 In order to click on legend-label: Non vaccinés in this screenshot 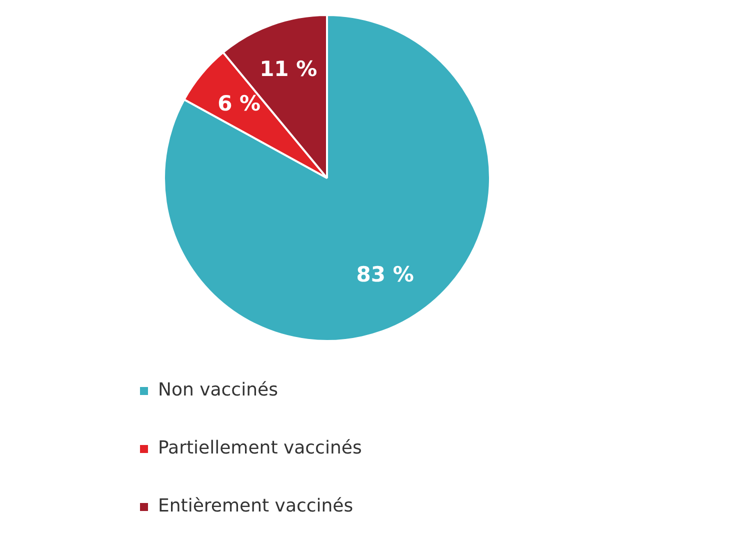, I will do `click(218, 390)`.